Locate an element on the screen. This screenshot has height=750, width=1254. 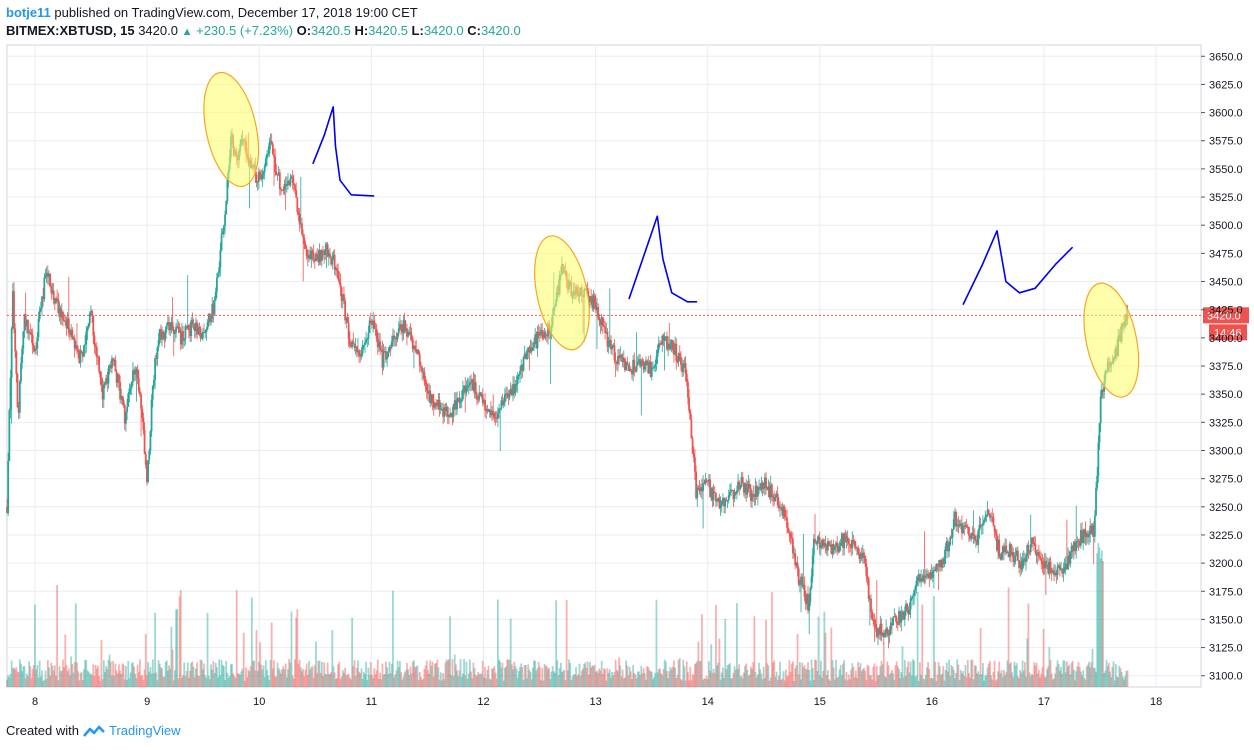
y-tick-label: 3225.0 is located at coordinates (1226, 536).